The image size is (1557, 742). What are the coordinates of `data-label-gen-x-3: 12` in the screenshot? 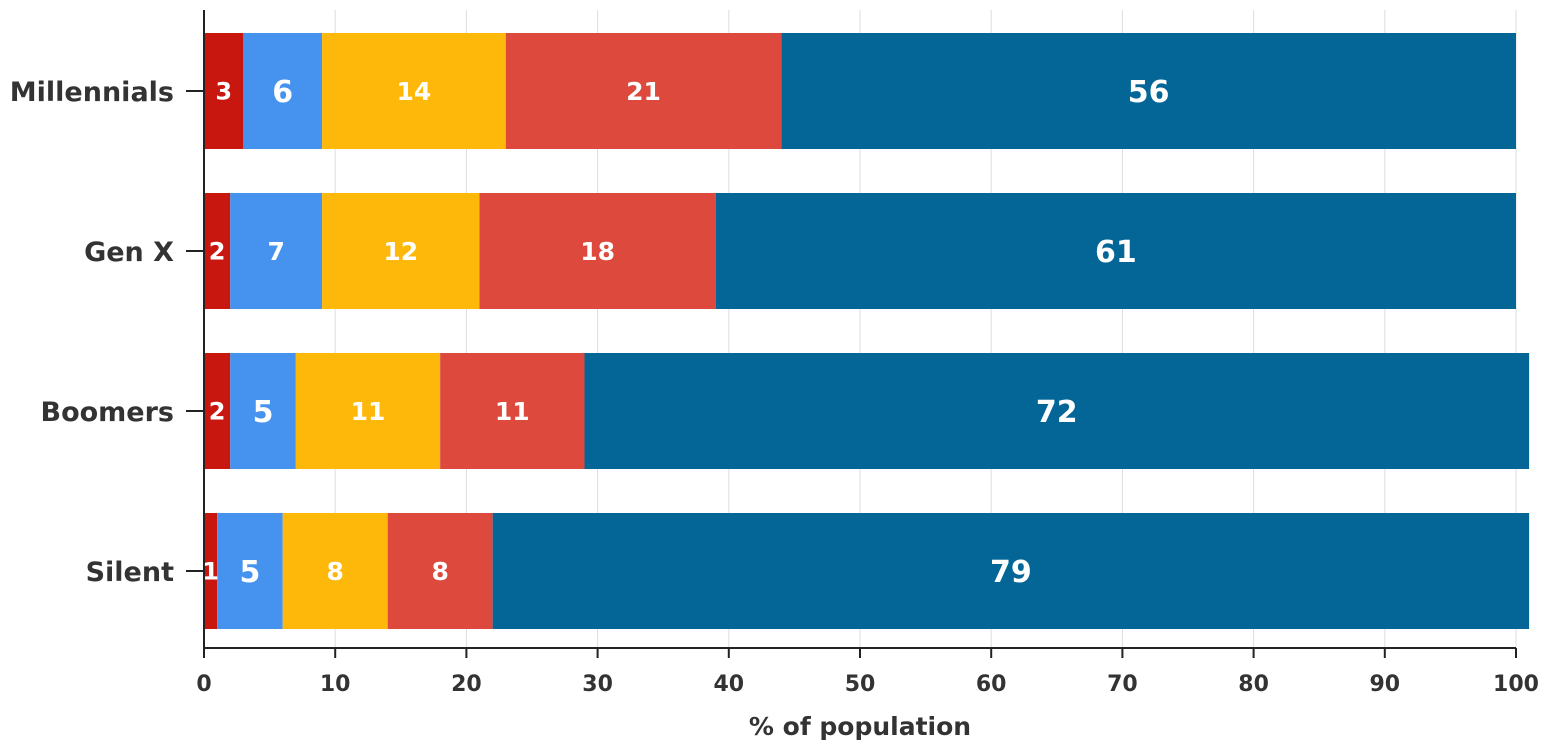 It's located at (400, 251).